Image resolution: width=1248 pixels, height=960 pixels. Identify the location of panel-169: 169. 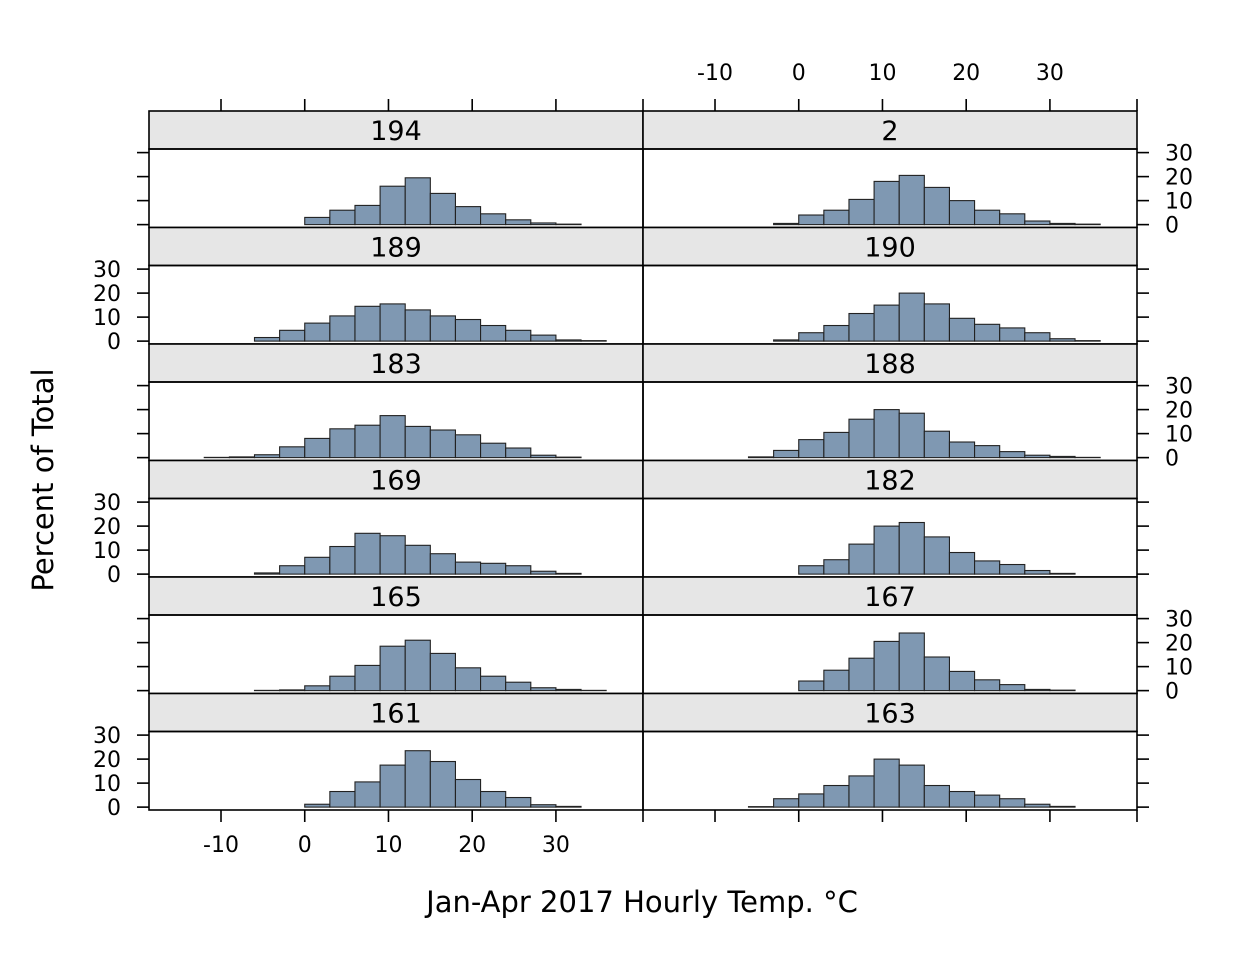
(396, 518).